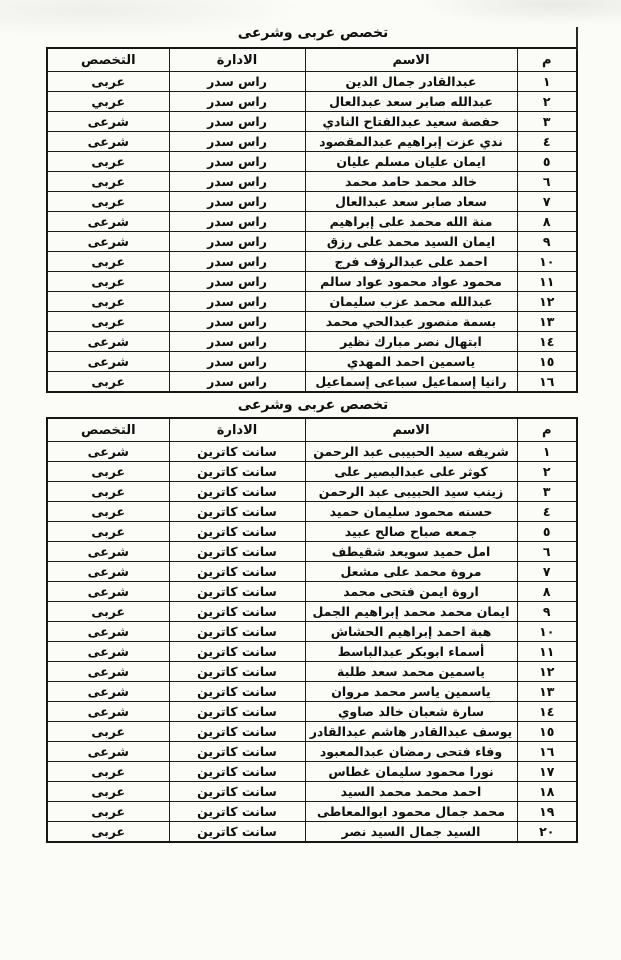 This screenshot has width=621, height=960. Describe the element at coordinates (411, 241) in the screenshot. I see `cell-name: ايمان السيد محمد على رزق` at that location.